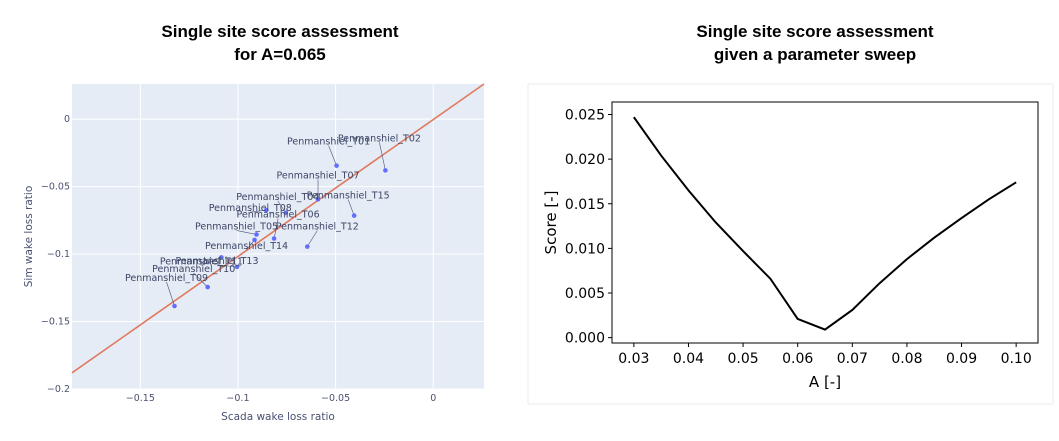 The image size is (1059, 441). What do you see at coordinates (742, 359) in the screenshot?
I see `right-x-tick-label: 0.05` at bounding box center [742, 359].